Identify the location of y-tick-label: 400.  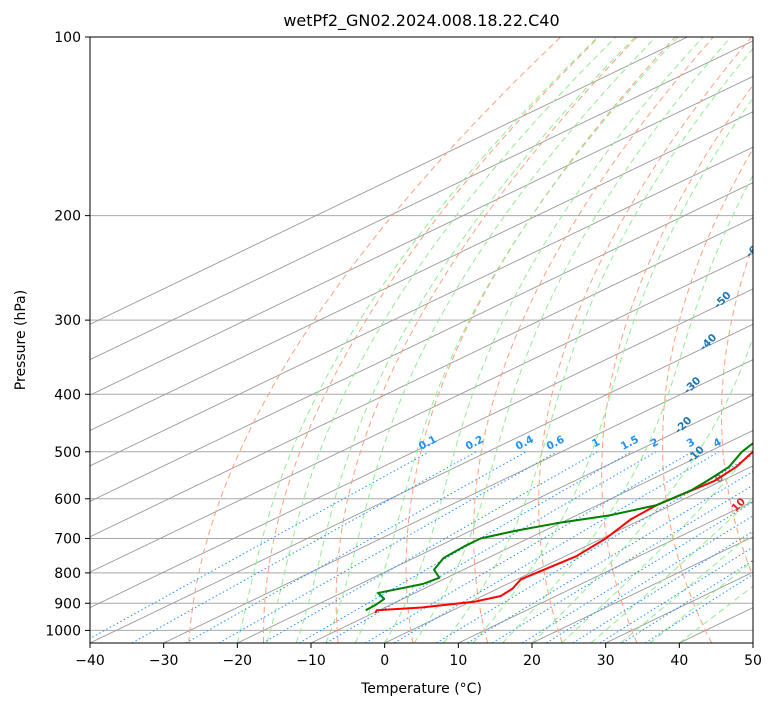
(67, 395).